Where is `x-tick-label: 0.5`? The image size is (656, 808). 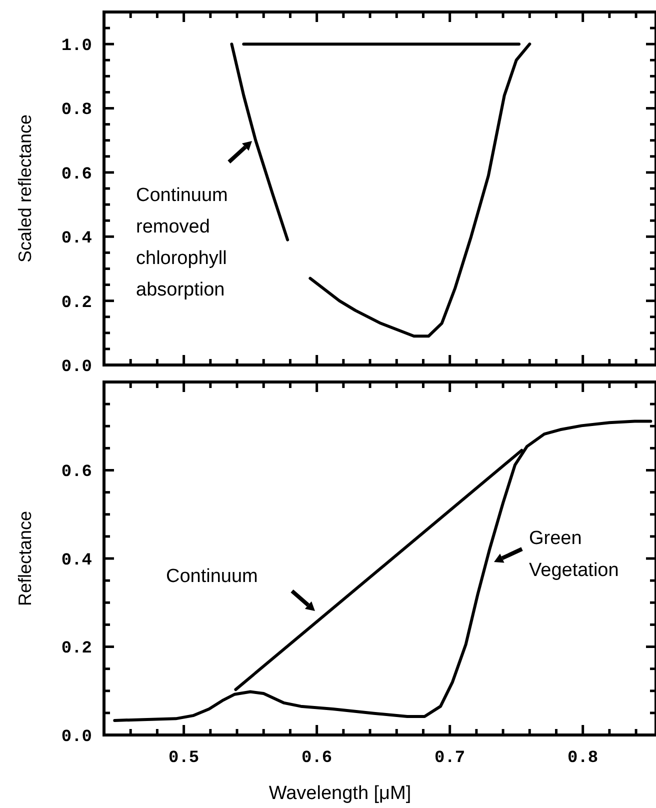 x-tick-label: 0.5 is located at coordinates (184, 758).